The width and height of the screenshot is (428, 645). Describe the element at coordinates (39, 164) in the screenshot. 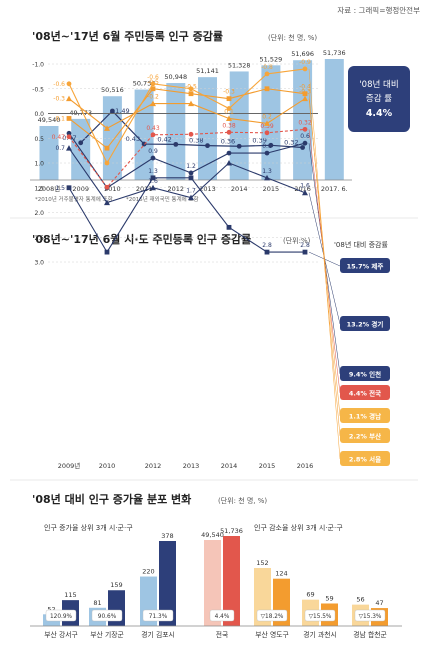

I see `chart2-y-tick-label: 1.0` at that location.